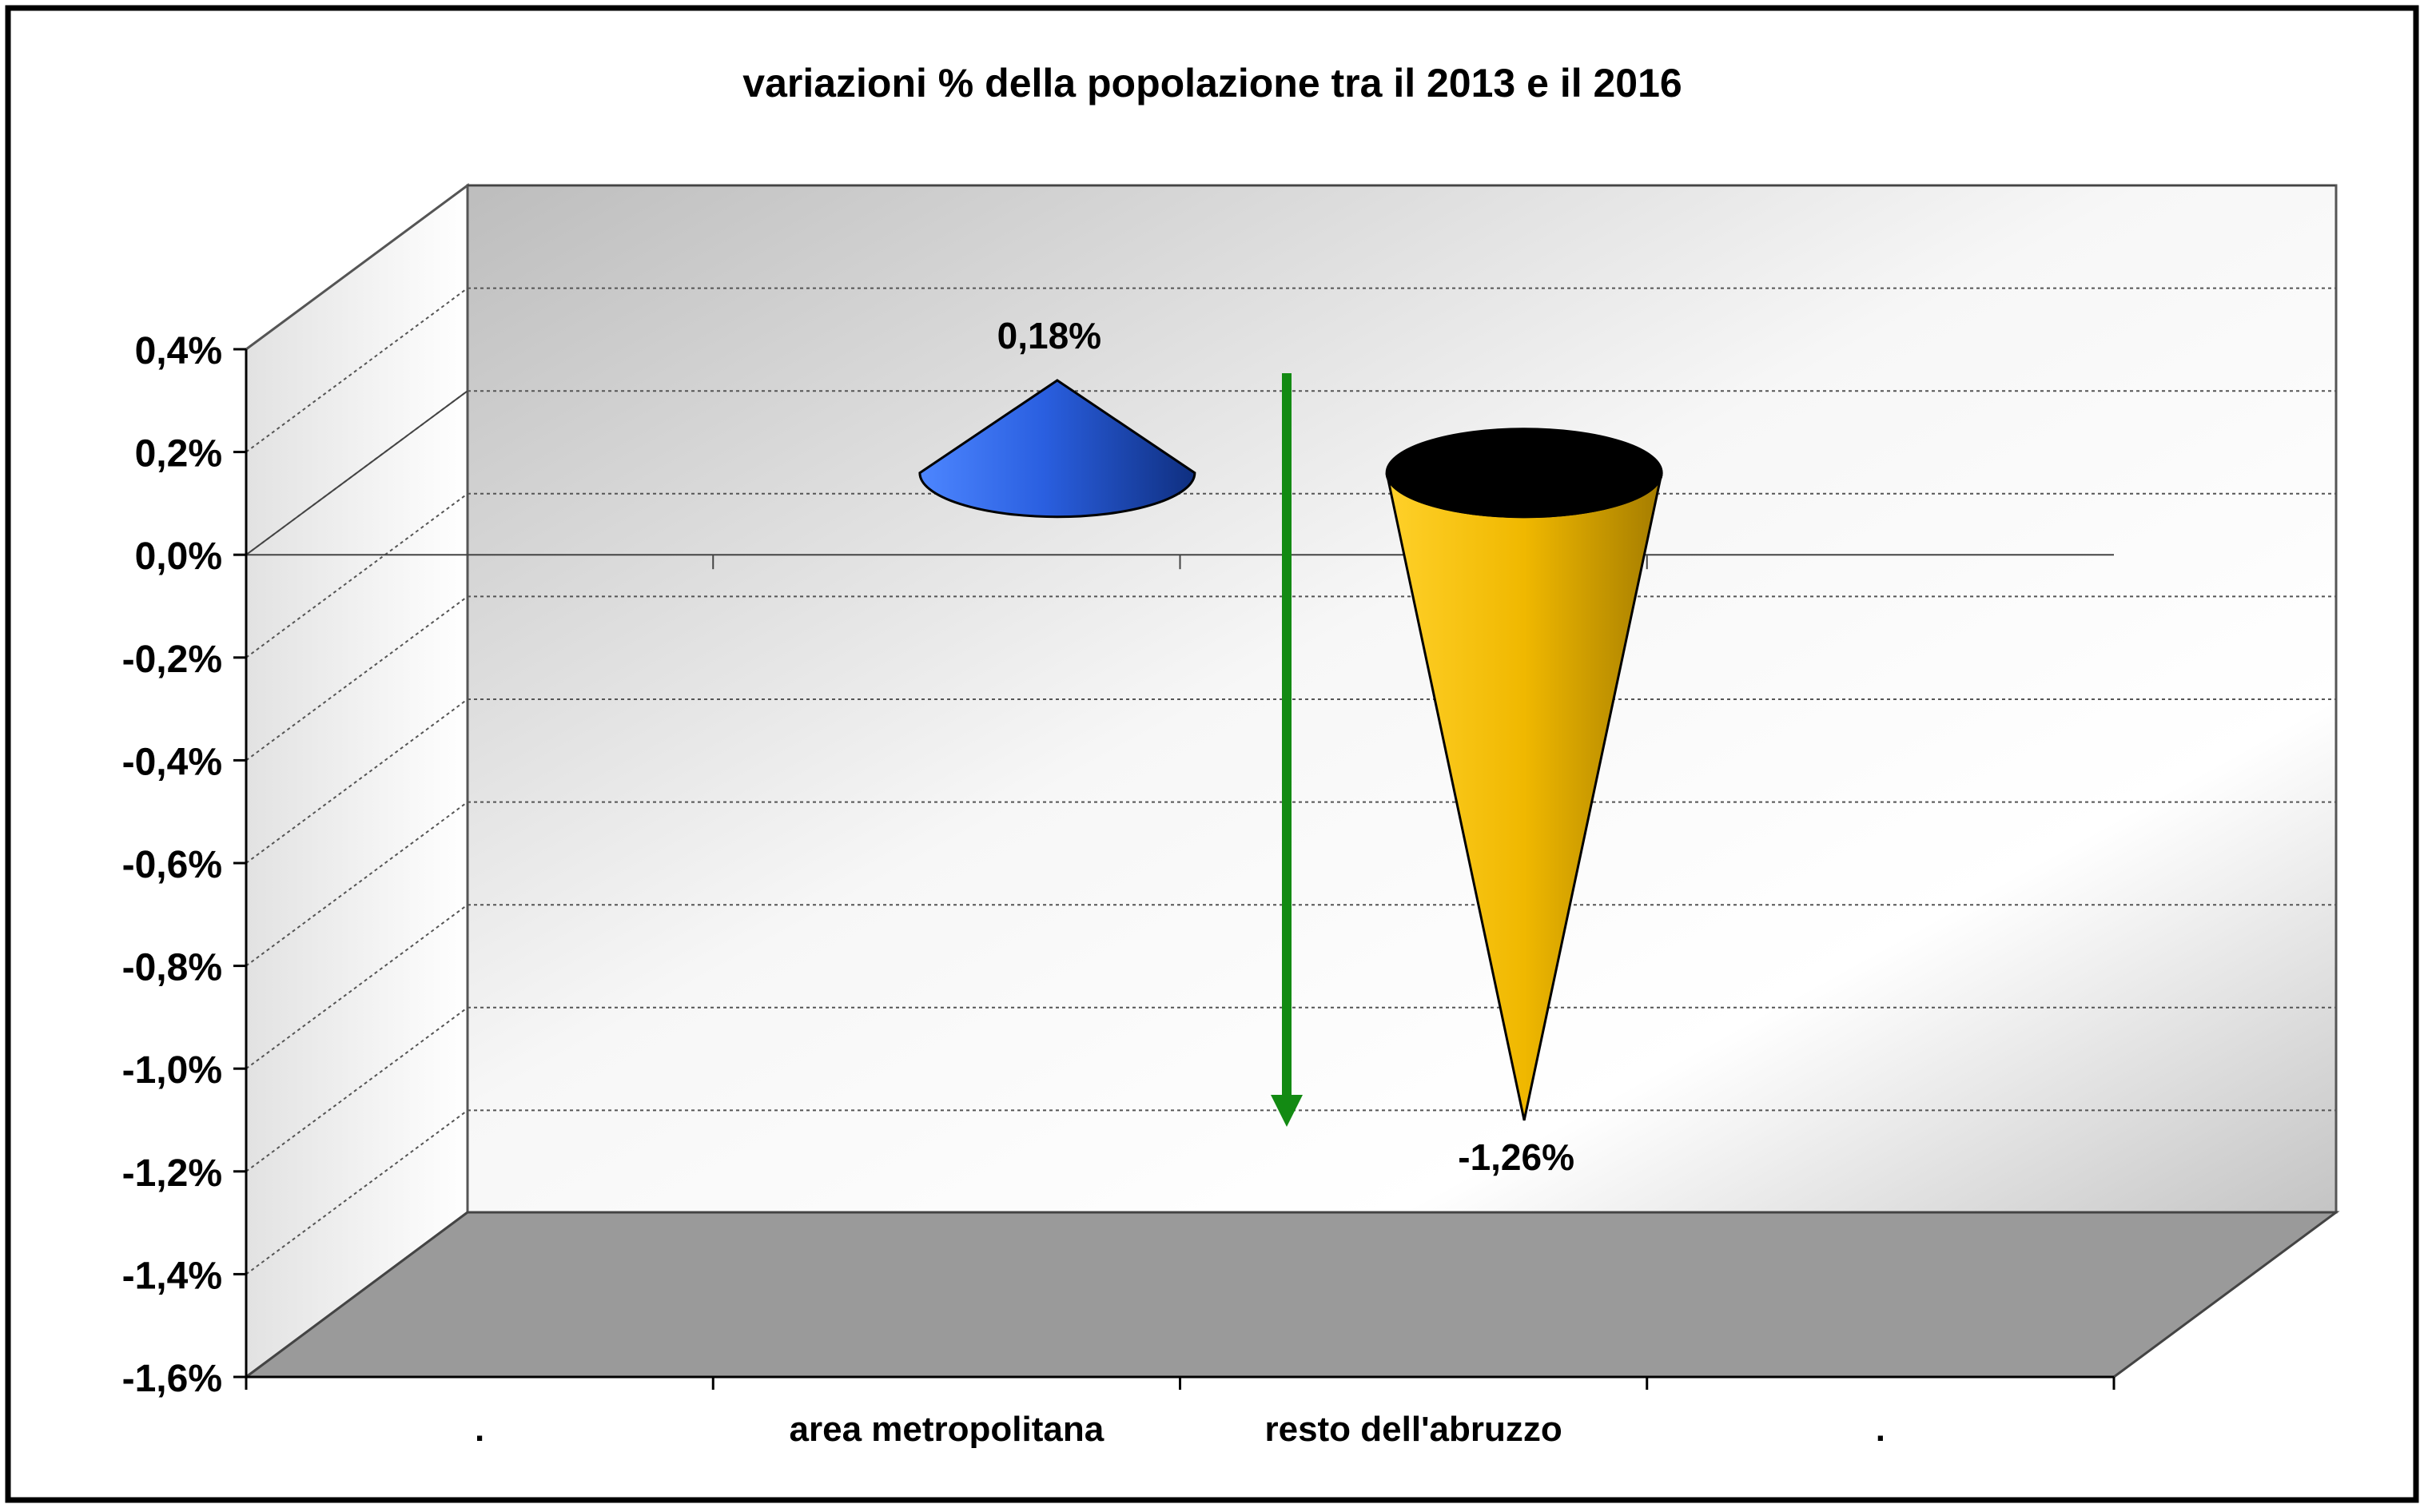  I want to click on y-tick-label: 0,4%, so click(178, 351).